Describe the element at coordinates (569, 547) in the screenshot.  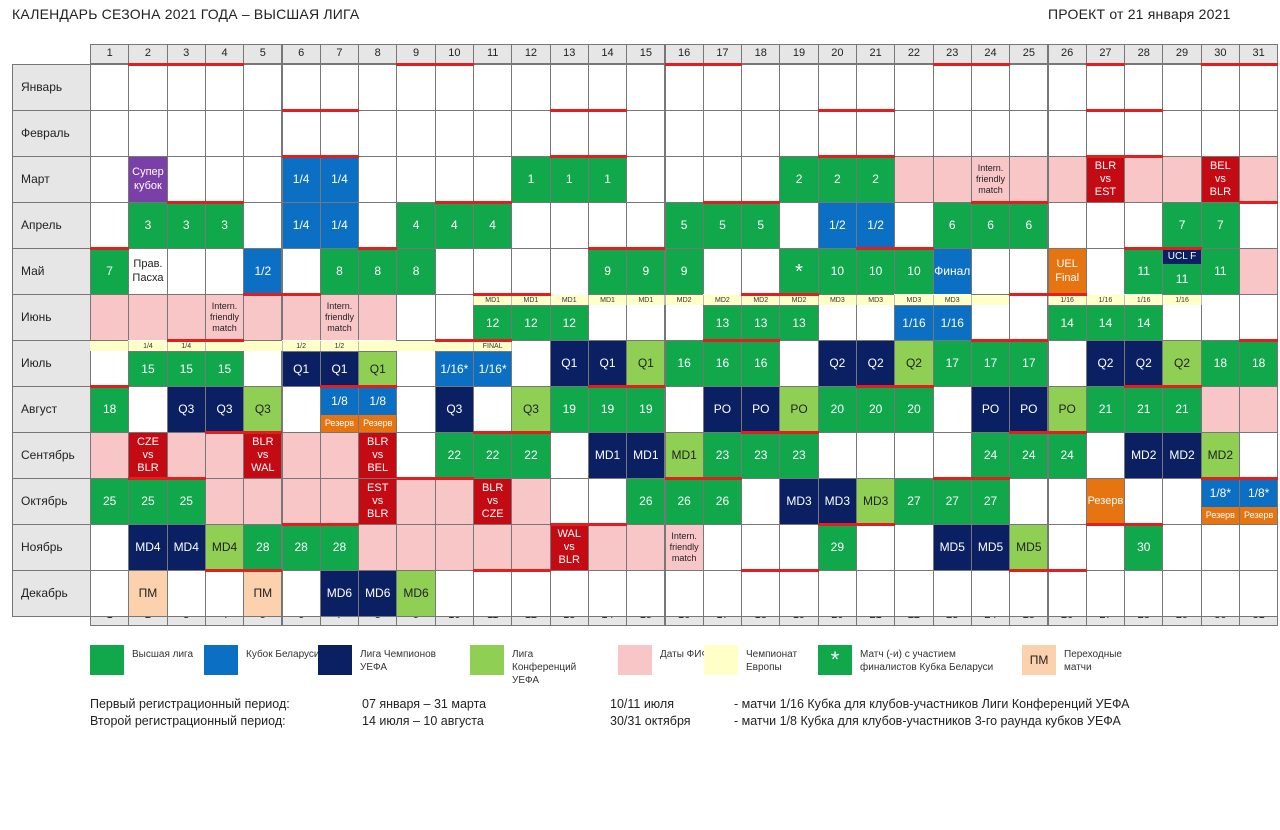
I see `calendar-cell-event: WAL vs BLR` at that location.